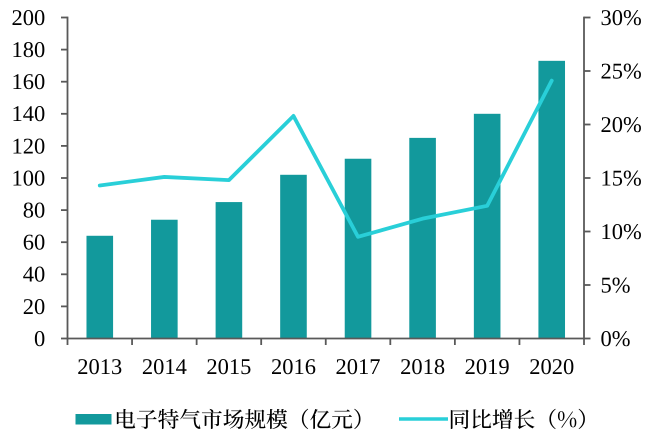 The image size is (658, 444). What do you see at coordinates (29, 113) in the screenshot?
I see `left-axis-label: 140` at bounding box center [29, 113].